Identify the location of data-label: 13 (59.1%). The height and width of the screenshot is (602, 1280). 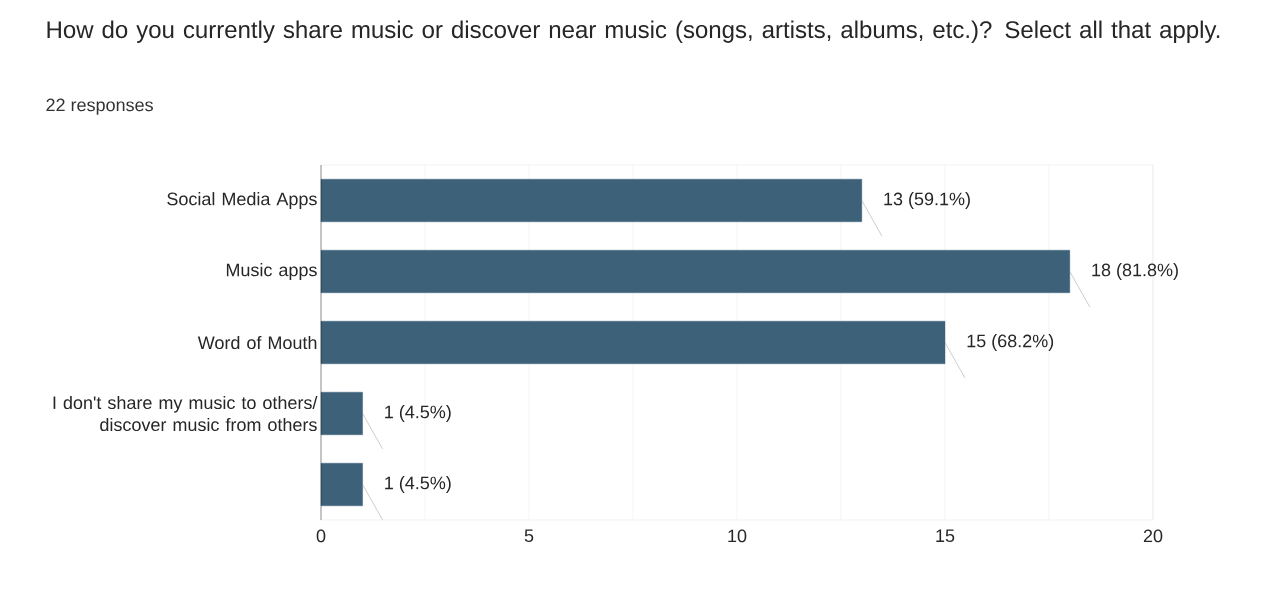
(927, 200).